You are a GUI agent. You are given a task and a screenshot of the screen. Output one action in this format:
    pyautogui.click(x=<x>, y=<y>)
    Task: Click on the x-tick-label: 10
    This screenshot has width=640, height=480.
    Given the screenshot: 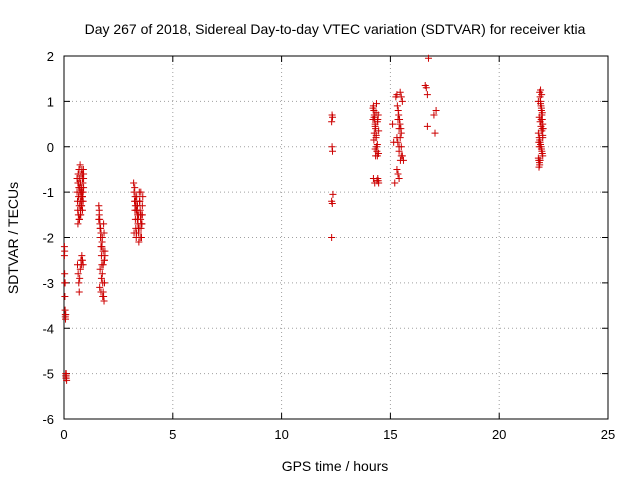 What is the action you would take?
    pyautogui.click(x=281, y=434)
    